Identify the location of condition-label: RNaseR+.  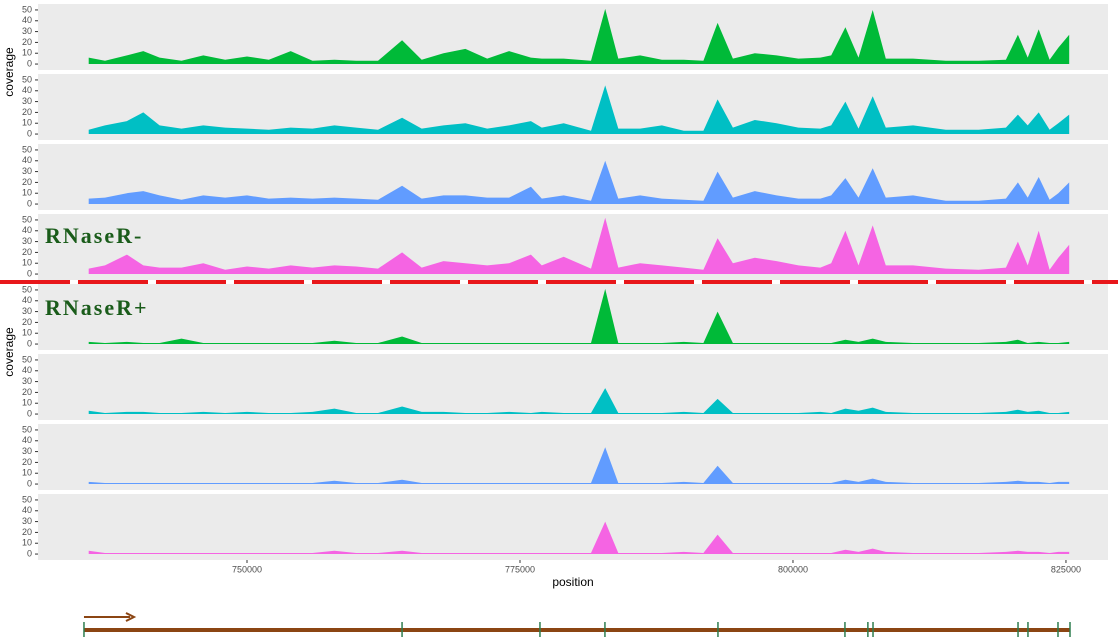
(97, 307).